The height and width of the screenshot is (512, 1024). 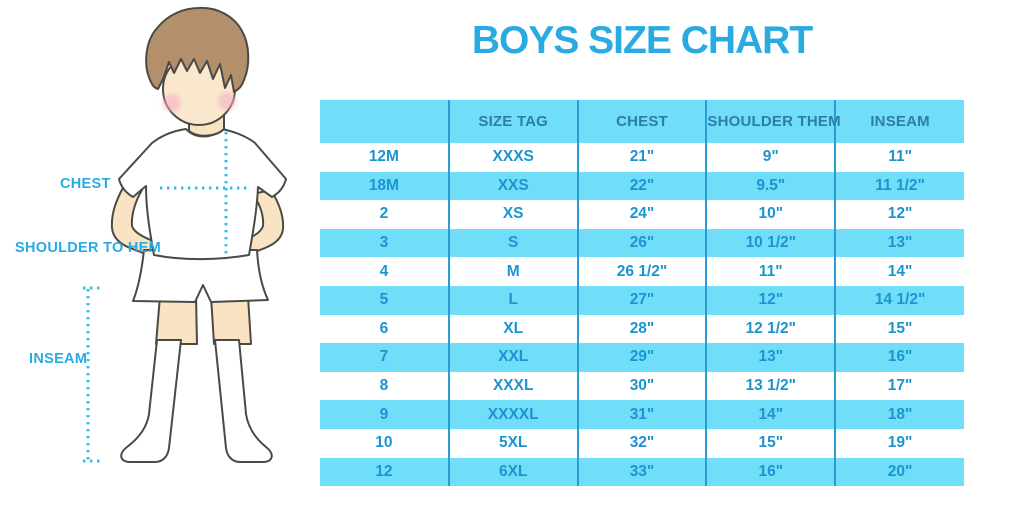 What do you see at coordinates (900, 243) in the screenshot?
I see `cell-inseam: 13"` at bounding box center [900, 243].